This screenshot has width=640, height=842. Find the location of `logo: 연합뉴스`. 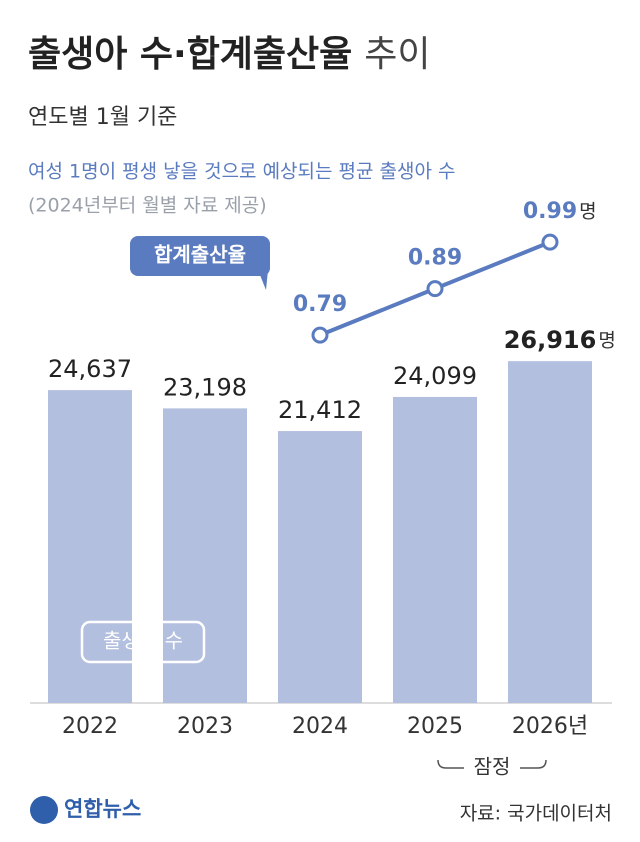

logo: 연합뉴스 is located at coordinates (102, 809).